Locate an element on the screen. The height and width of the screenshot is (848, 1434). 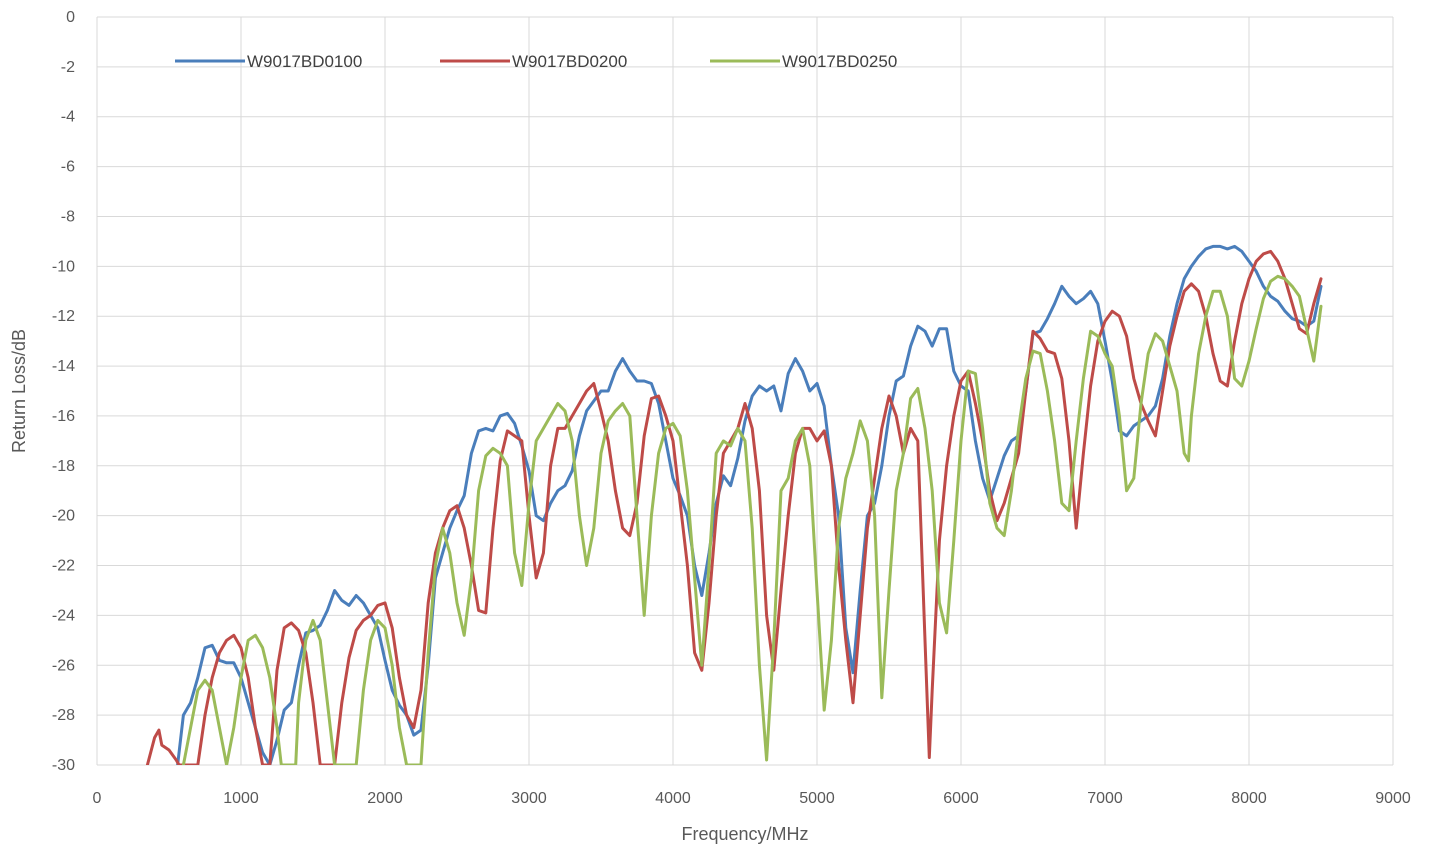
x-tick-label: 5000 is located at coordinates (817, 798).